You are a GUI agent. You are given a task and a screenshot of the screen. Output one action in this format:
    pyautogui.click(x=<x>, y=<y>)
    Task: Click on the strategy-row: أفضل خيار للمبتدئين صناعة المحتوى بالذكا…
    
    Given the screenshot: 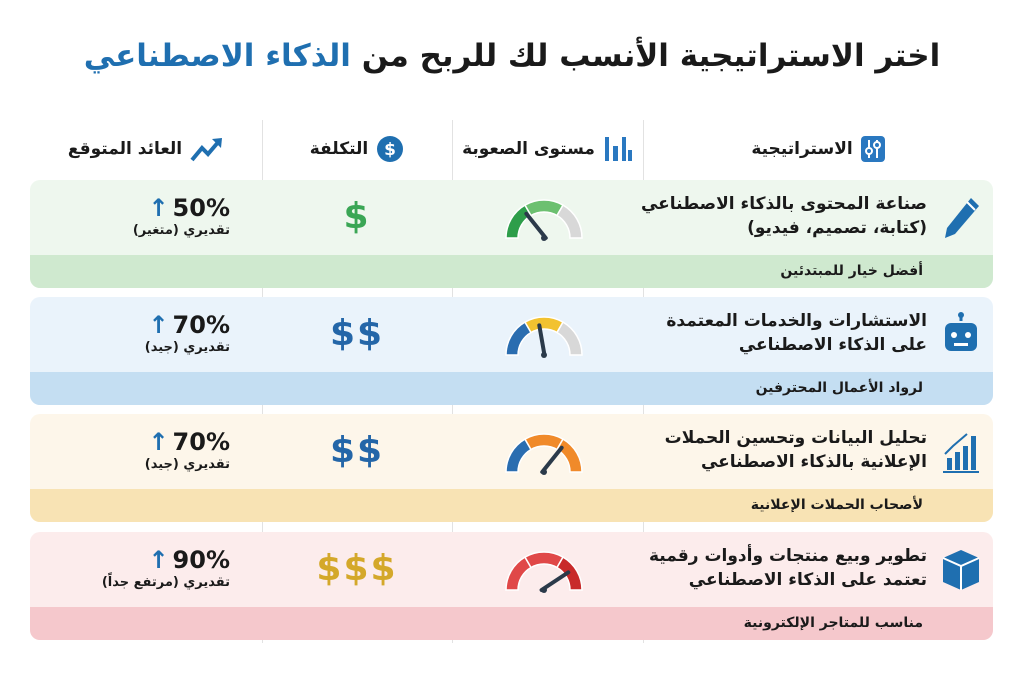 What is the action you would take?
    pyautogui.click(x=511, y=234)
    